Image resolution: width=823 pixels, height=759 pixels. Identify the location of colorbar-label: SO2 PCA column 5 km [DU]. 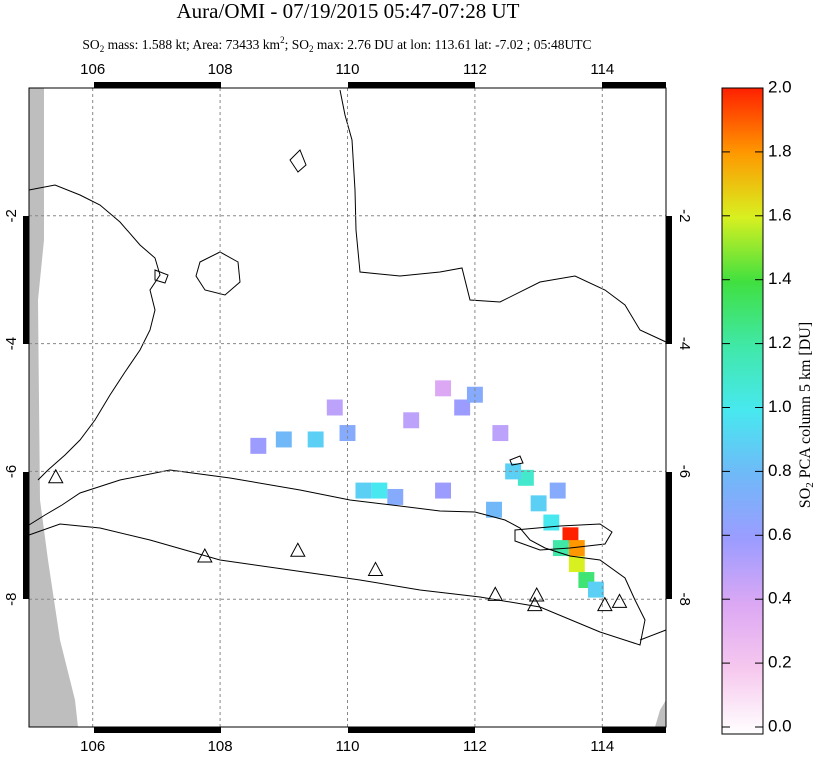
(806, 415).